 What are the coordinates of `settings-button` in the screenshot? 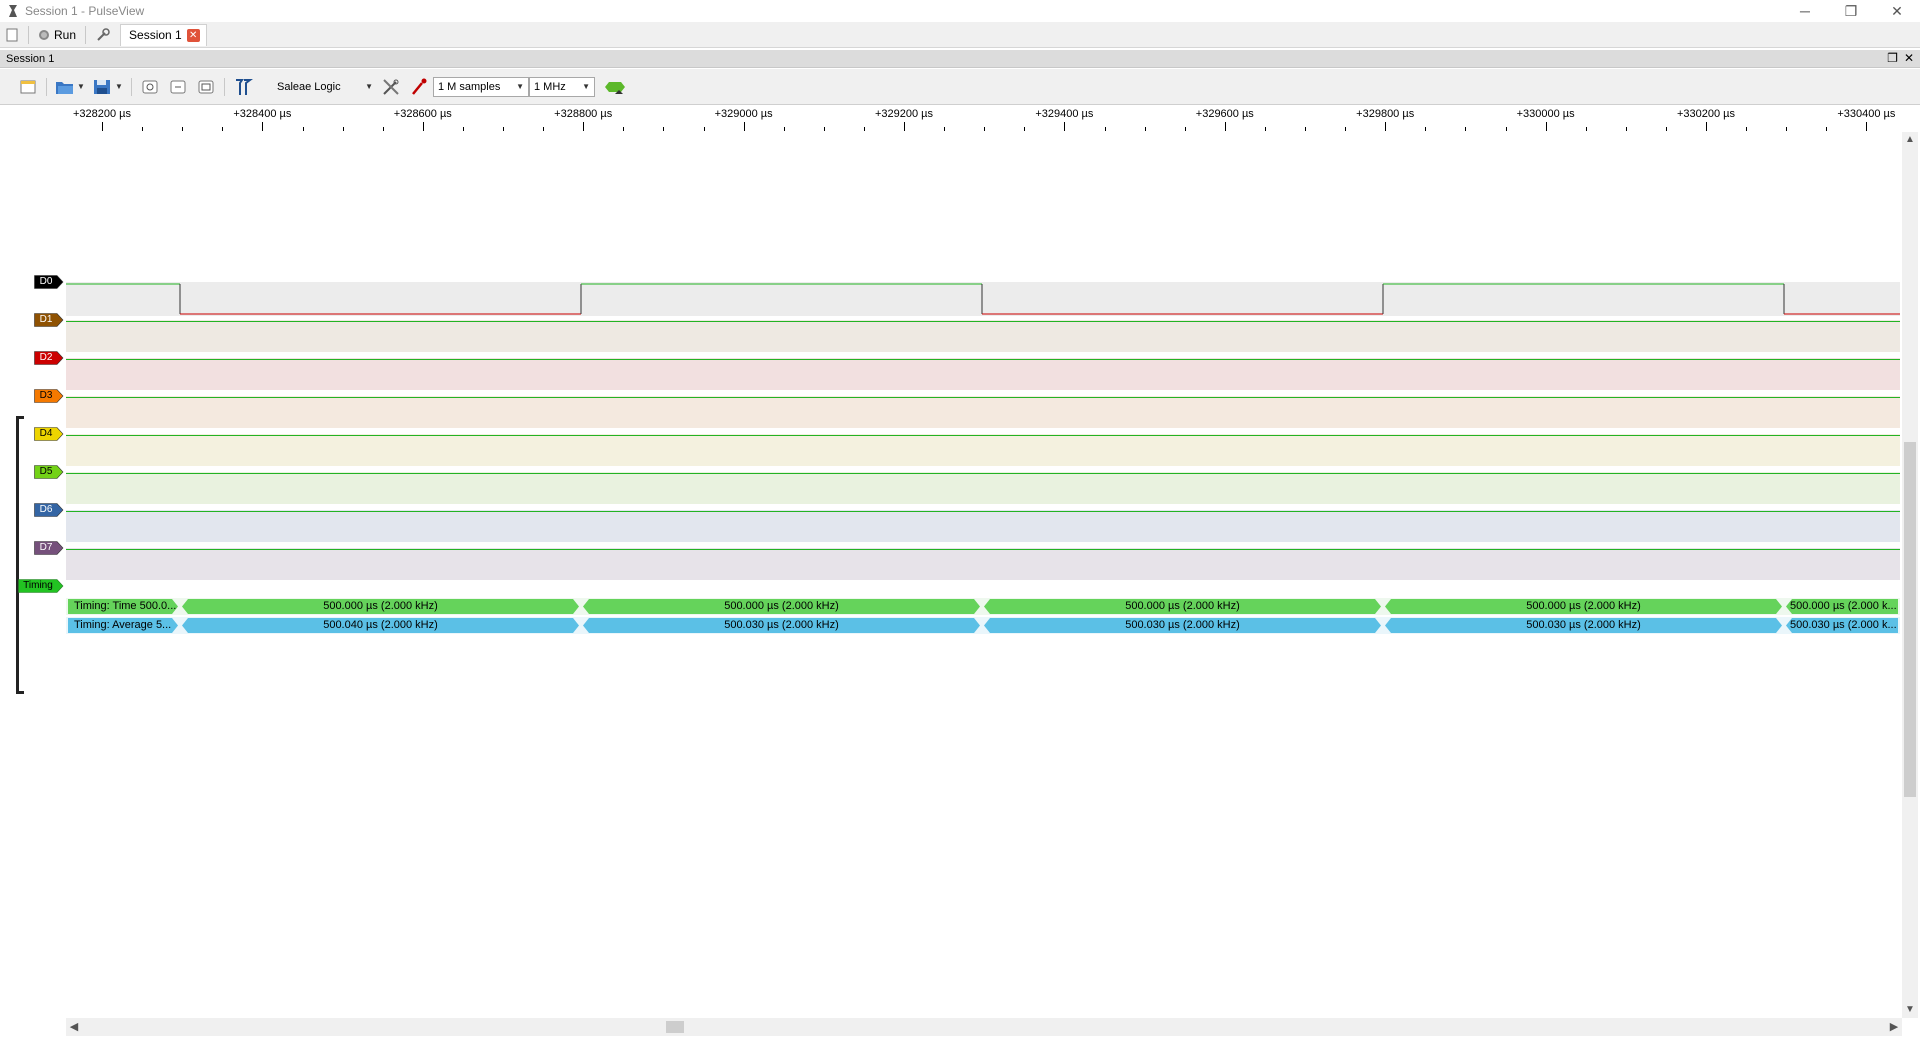 It's located at (103, 35).